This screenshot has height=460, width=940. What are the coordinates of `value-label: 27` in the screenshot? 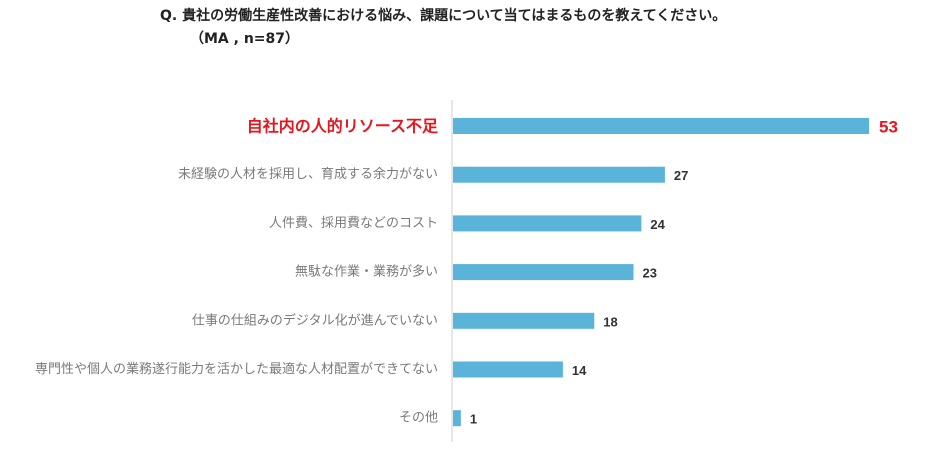 It's located at (681, 175).